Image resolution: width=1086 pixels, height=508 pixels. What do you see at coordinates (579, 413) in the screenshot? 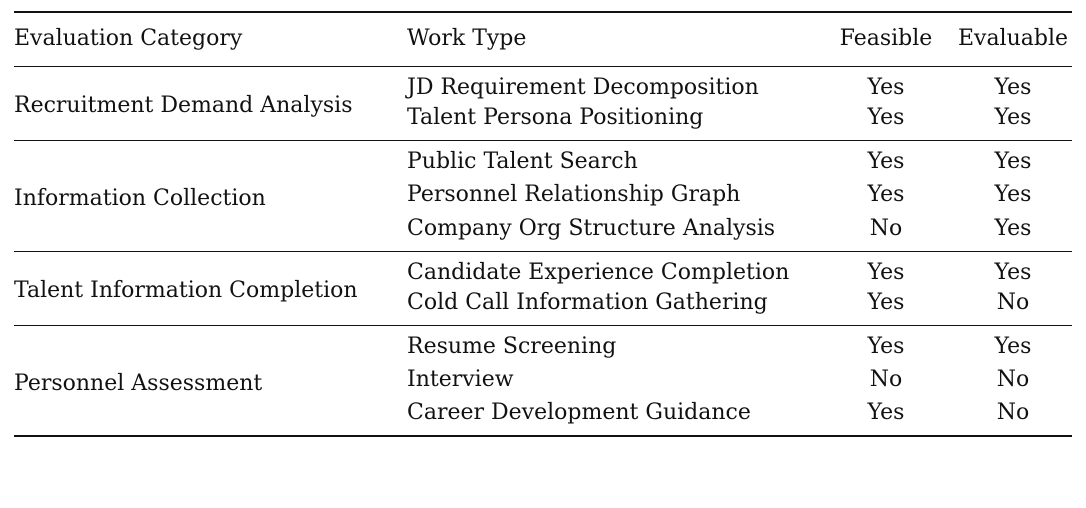
I see `work-type-cell: Career Development Guidance` at bounding box center [579, 413].